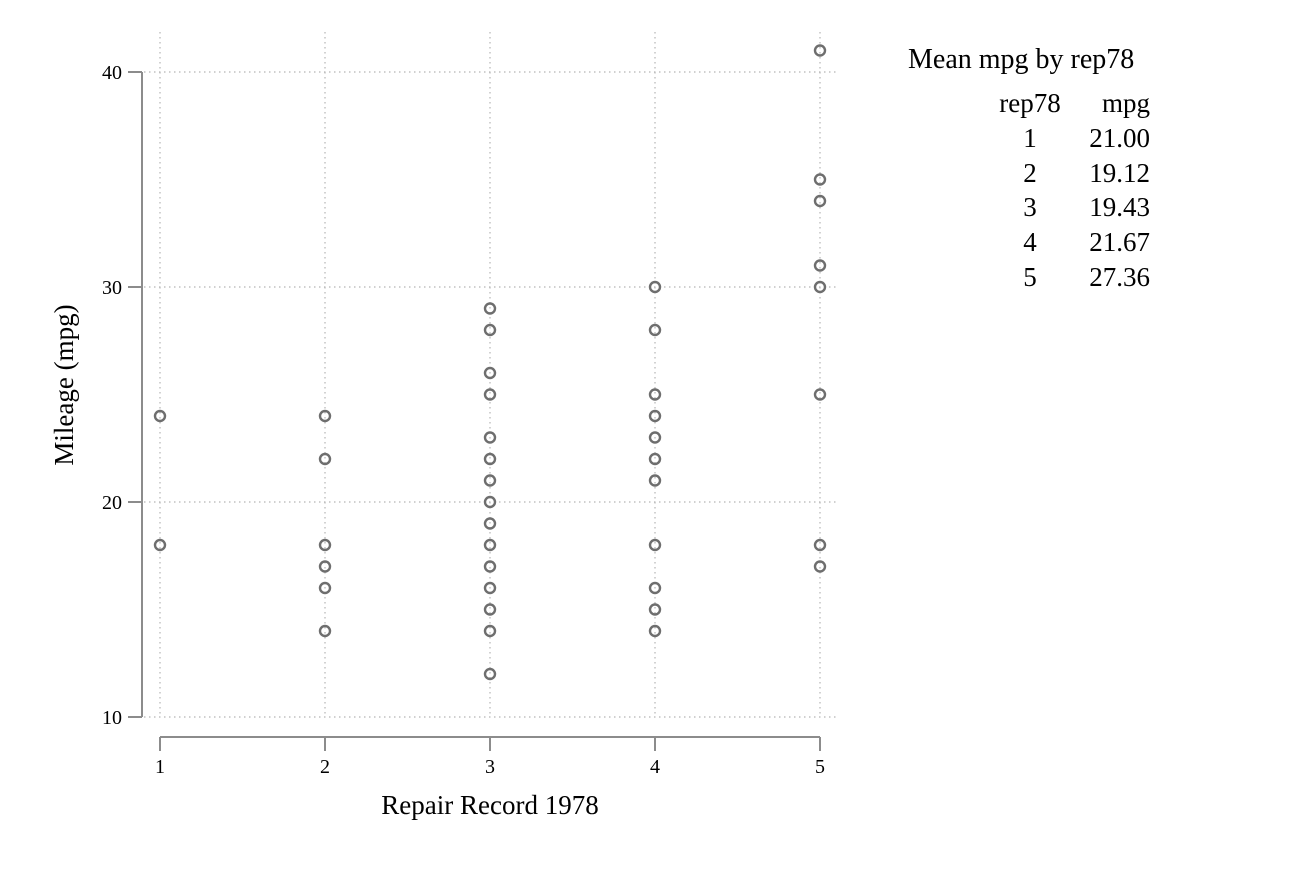 Image resolution: width=1306 pixels, height=870 pixels. I want to click on summary-row: 1 21.00, so click(1072, 138).